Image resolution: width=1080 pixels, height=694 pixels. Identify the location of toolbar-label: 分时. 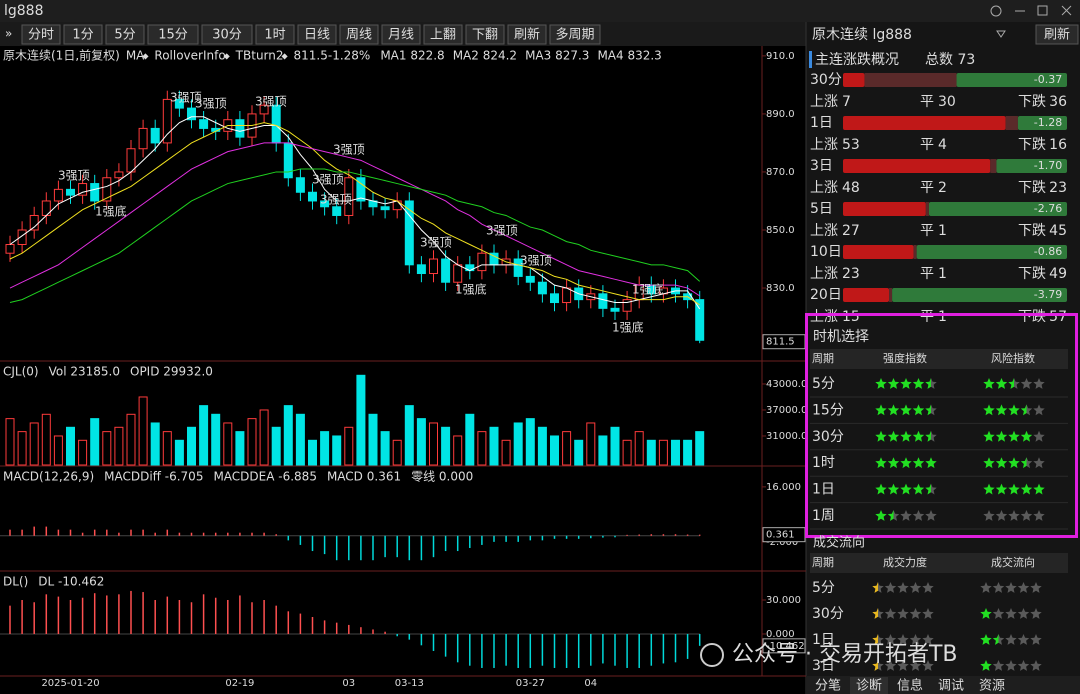
(41, 35).